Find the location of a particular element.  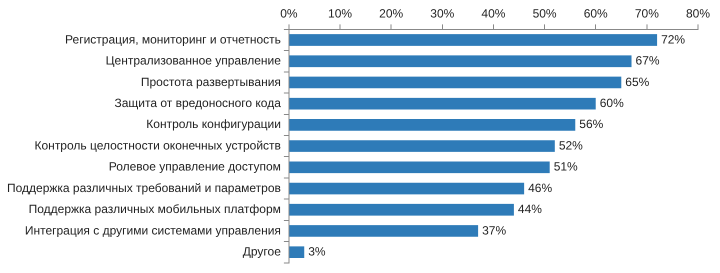

x-tick-label: 30% is located at coordinates (442, 13).